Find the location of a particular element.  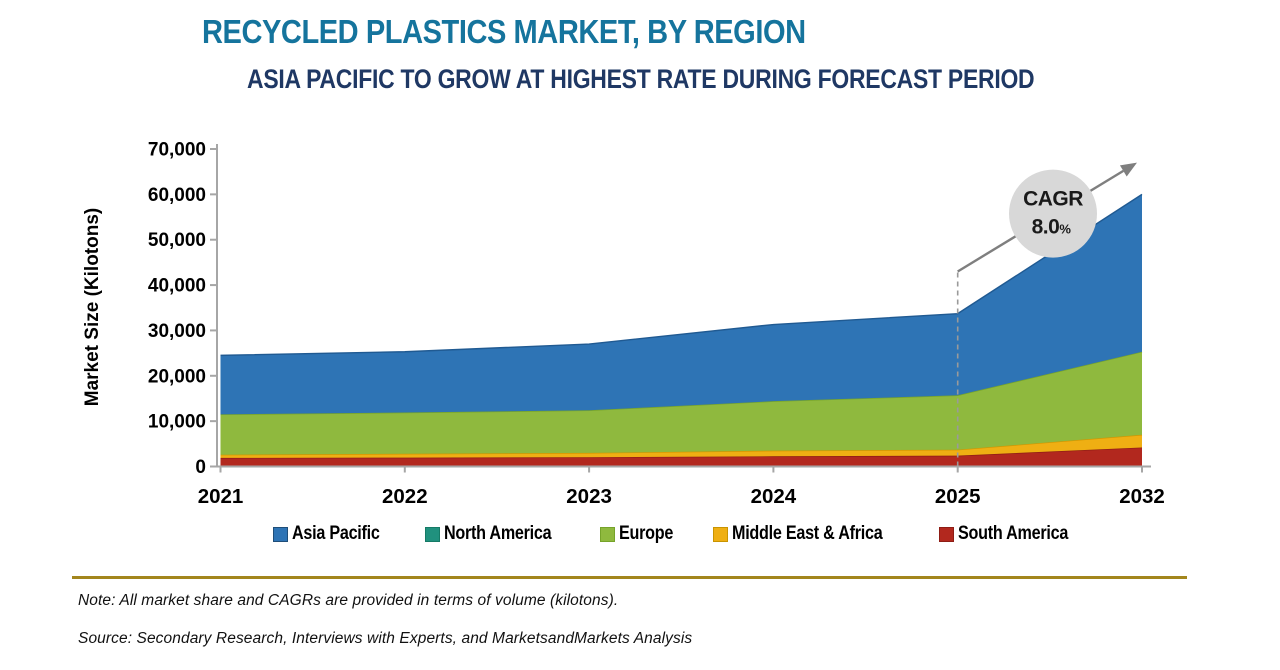

legend-item-europe: Europe is located at coordinates (641, 534).